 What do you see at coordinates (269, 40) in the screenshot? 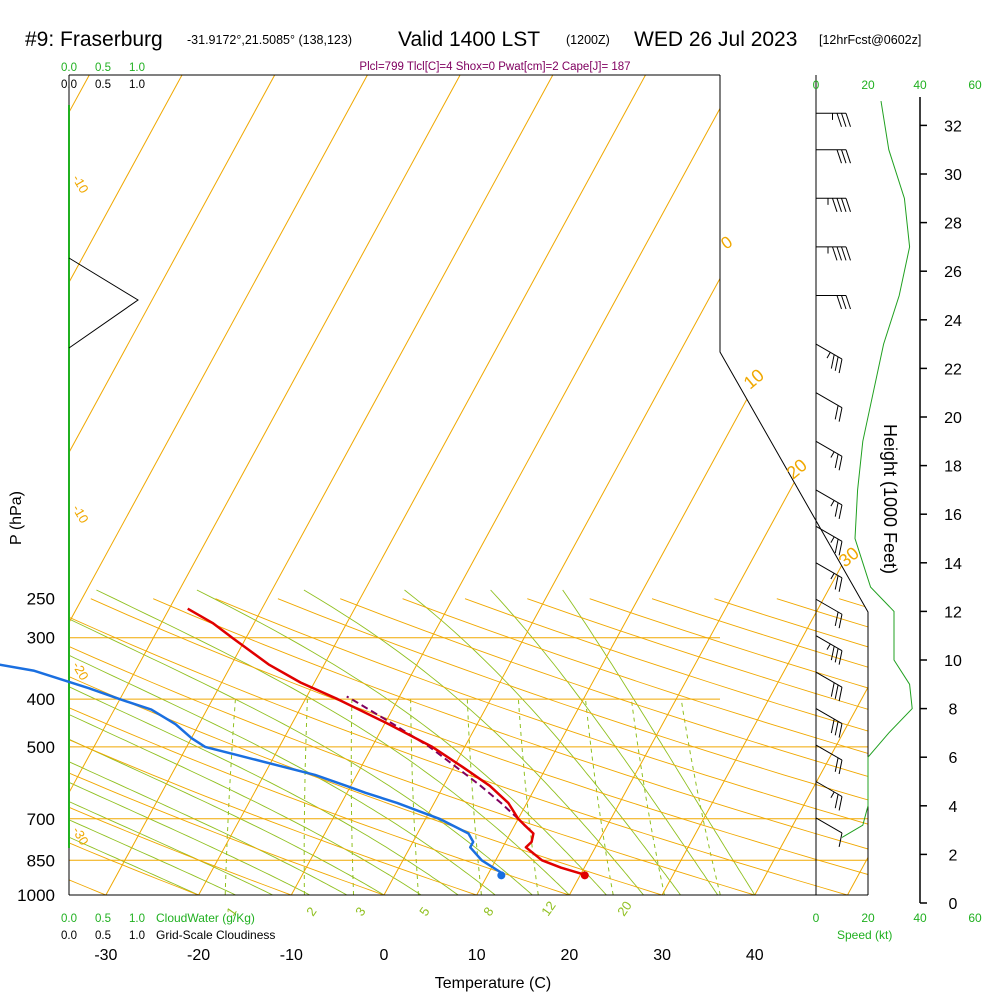
I see `station-coords: -31.9172°,21.5085° (138,123)` at bounding box center [269, 40].